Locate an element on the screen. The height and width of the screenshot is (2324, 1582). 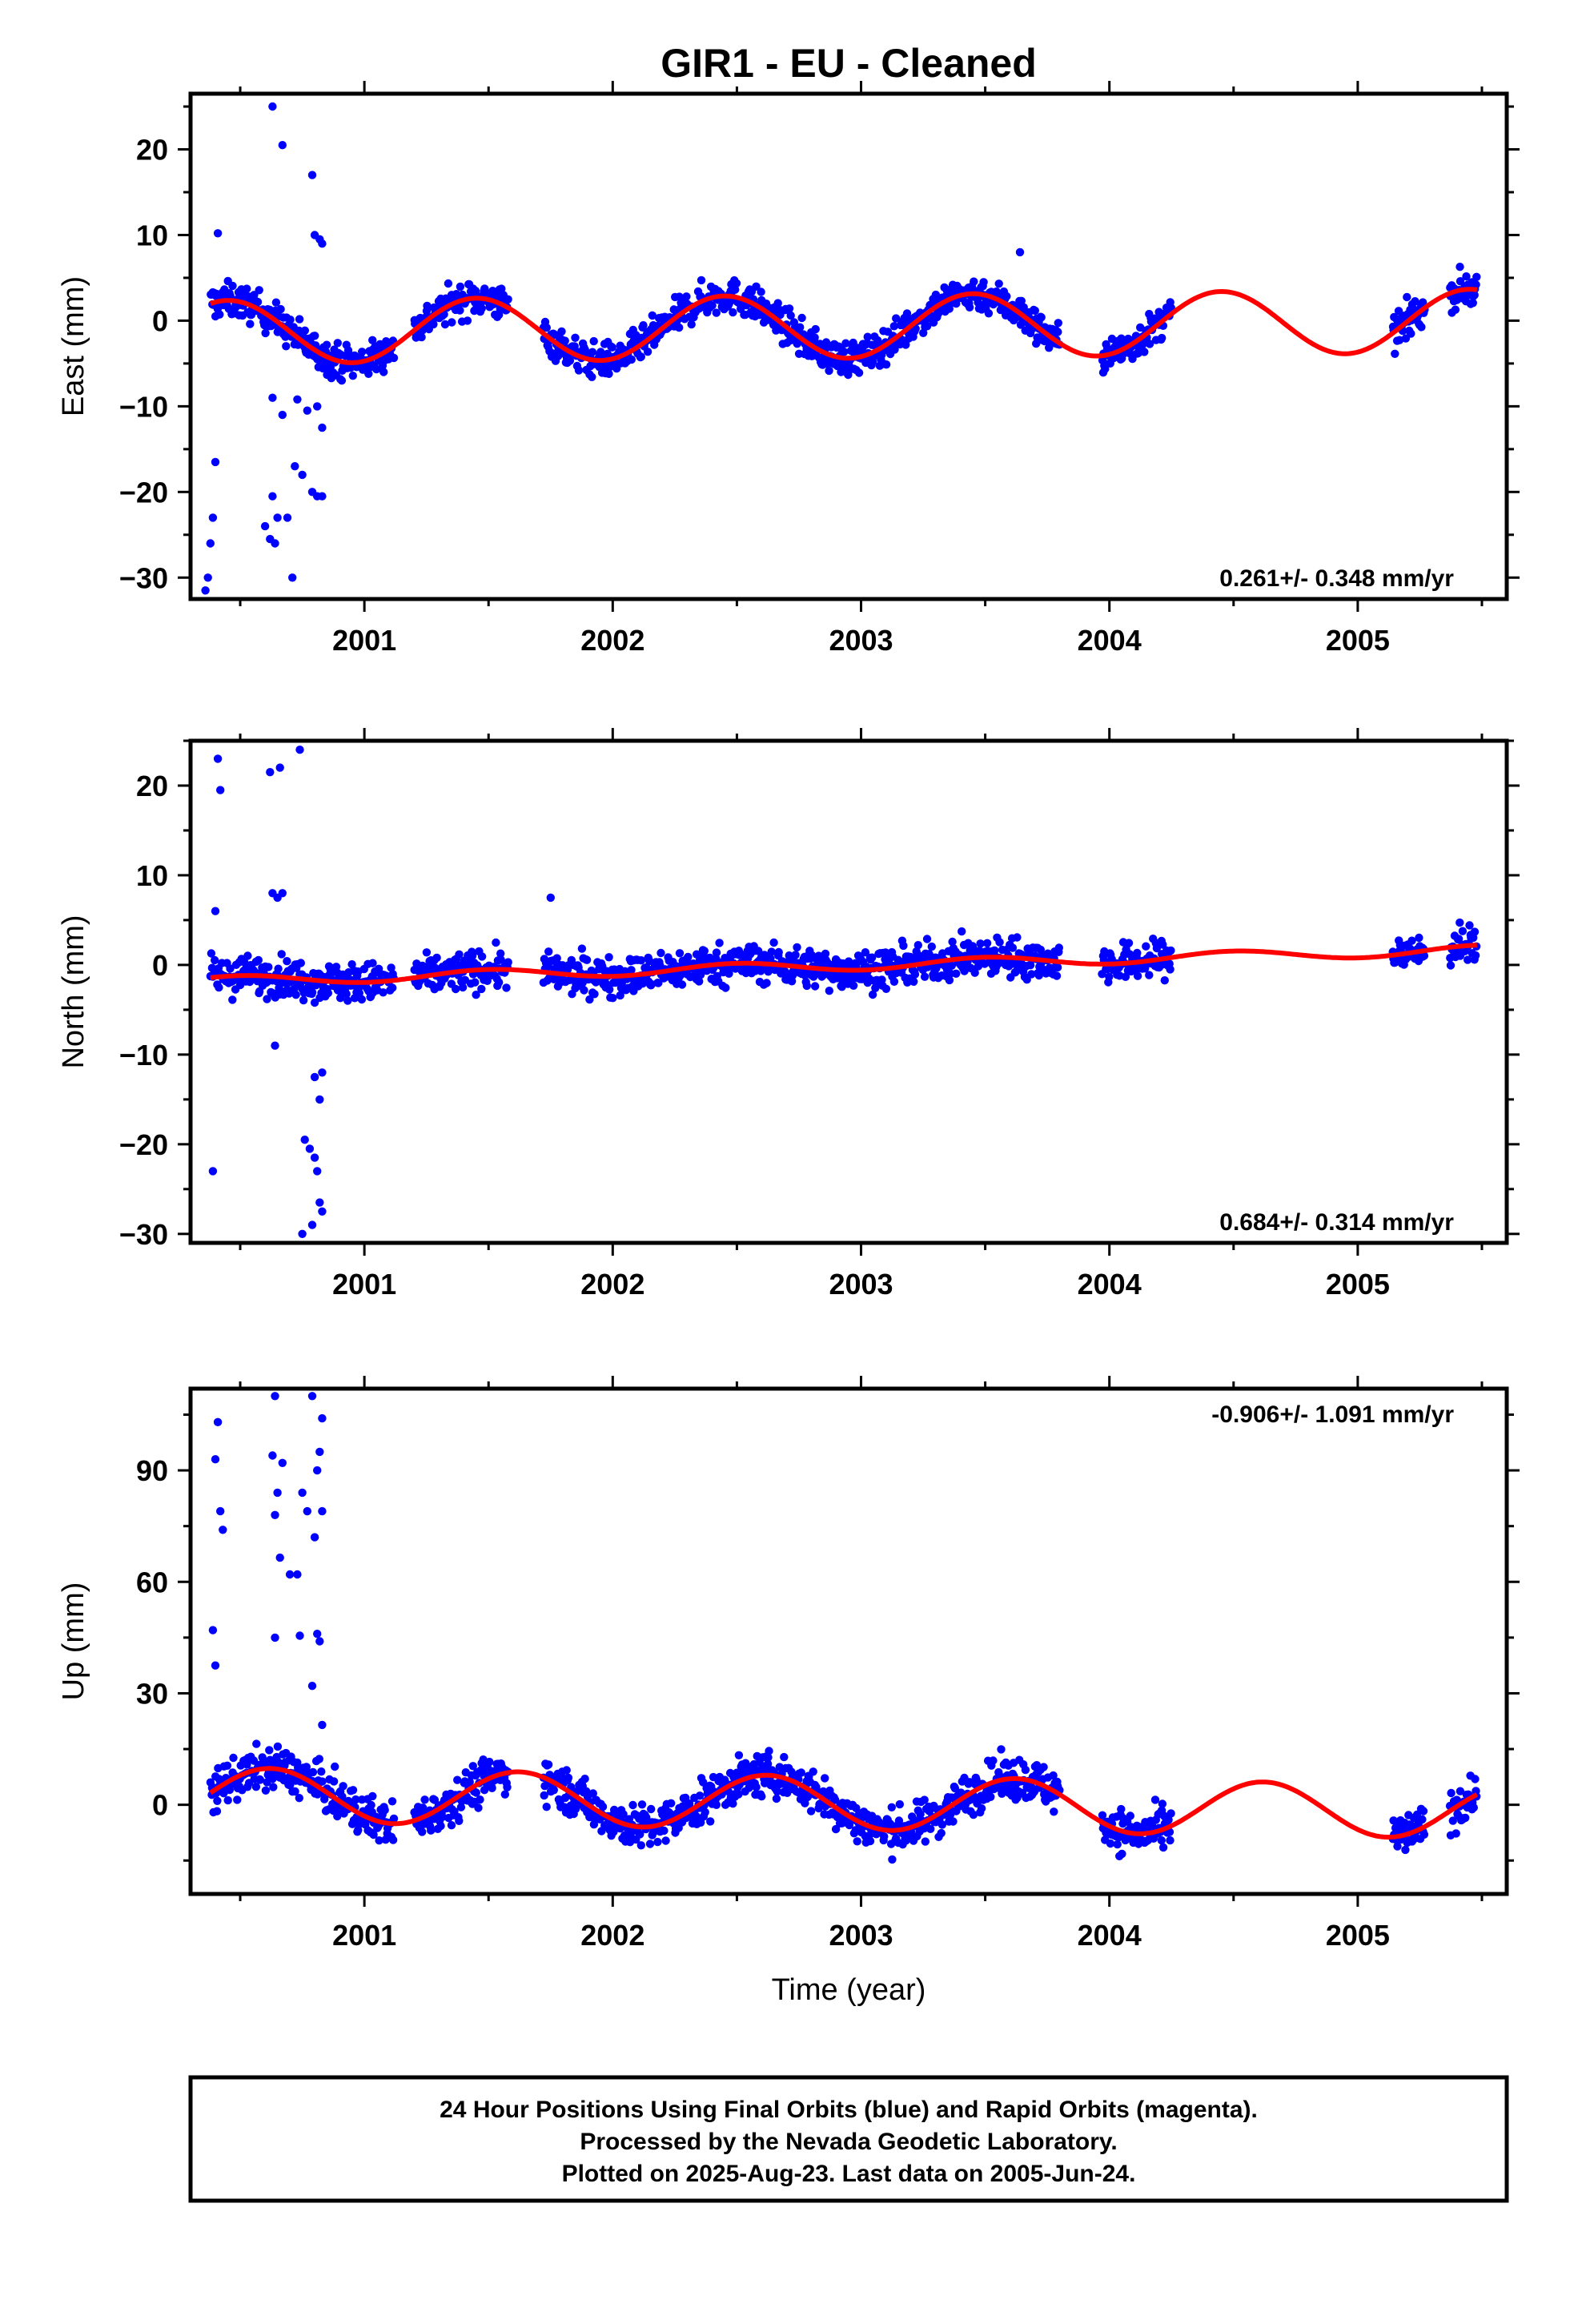
y-tick-label: −20 is located at coordinates (144, 1144).